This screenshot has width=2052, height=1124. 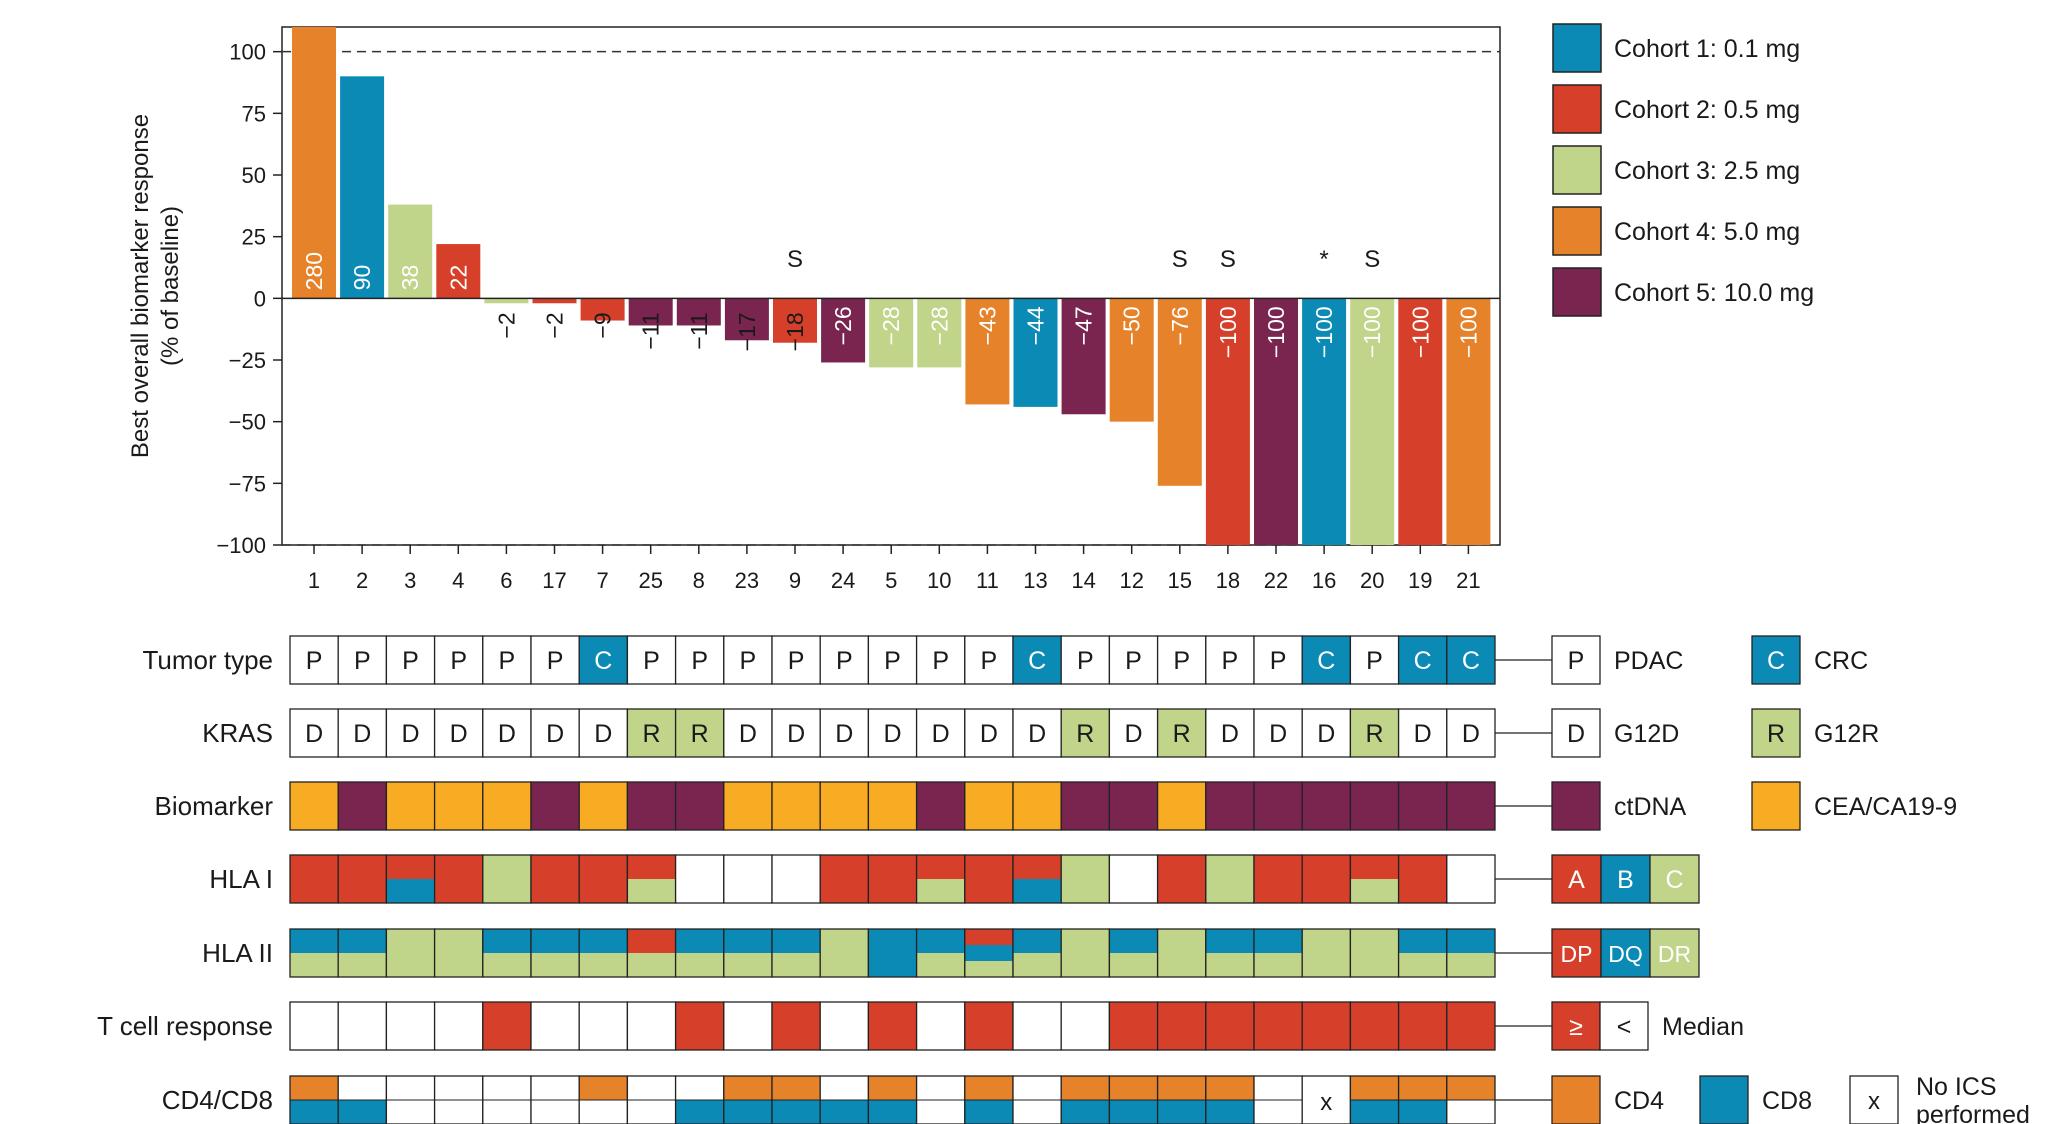 What do you see at coordinates (1468, 580) in the screenshot?
I see `x-tick-label: 21` at bounding box center [1468, 580].